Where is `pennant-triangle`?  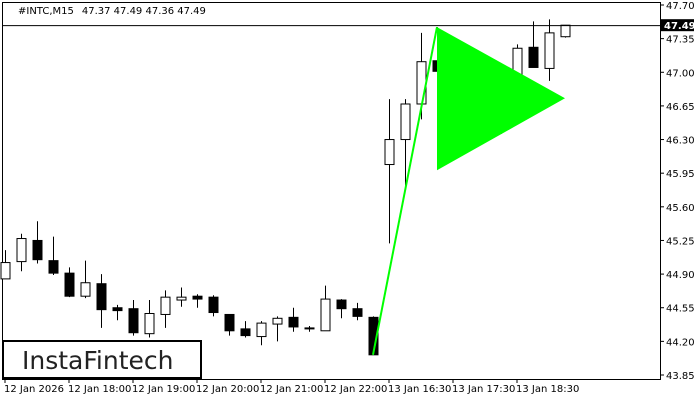 pennant-triangle is located at coordinates (501, 99).